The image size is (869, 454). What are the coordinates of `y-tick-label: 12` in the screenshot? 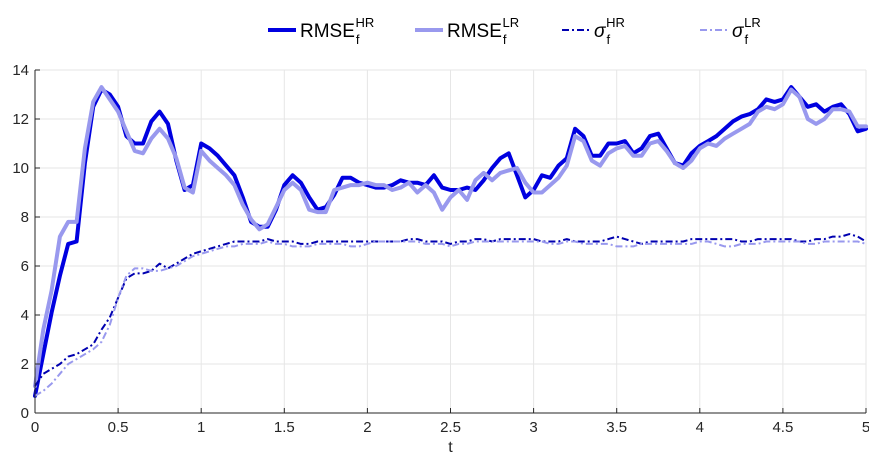 It's located at (20, 119).